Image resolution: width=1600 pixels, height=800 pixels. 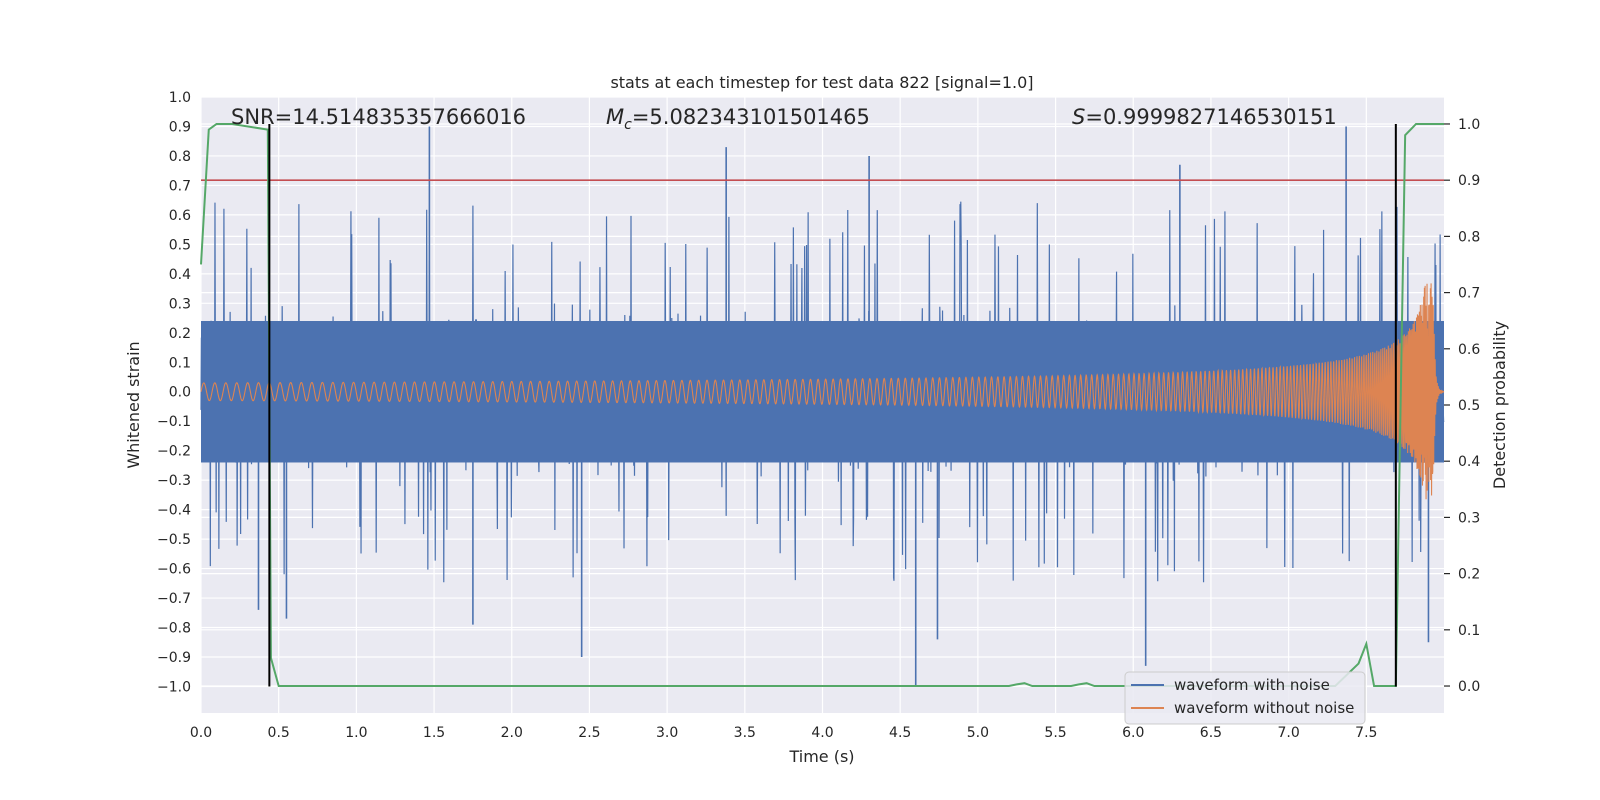 I want to click on x-tick-label: 0.0, so click(x=201, y=733).